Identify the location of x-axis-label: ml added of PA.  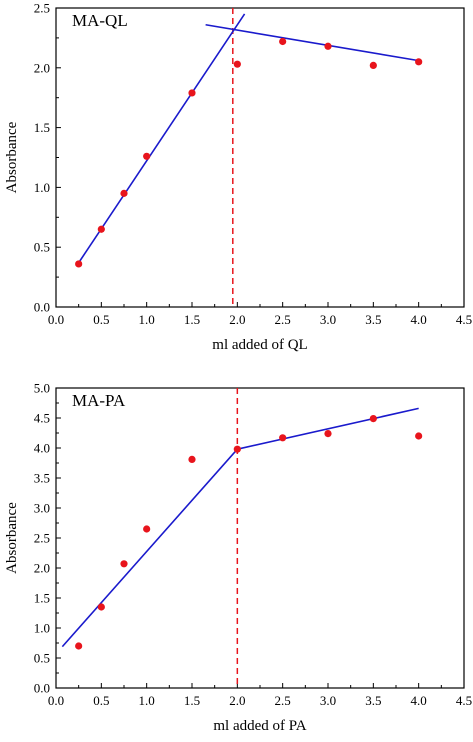
(259, 726).